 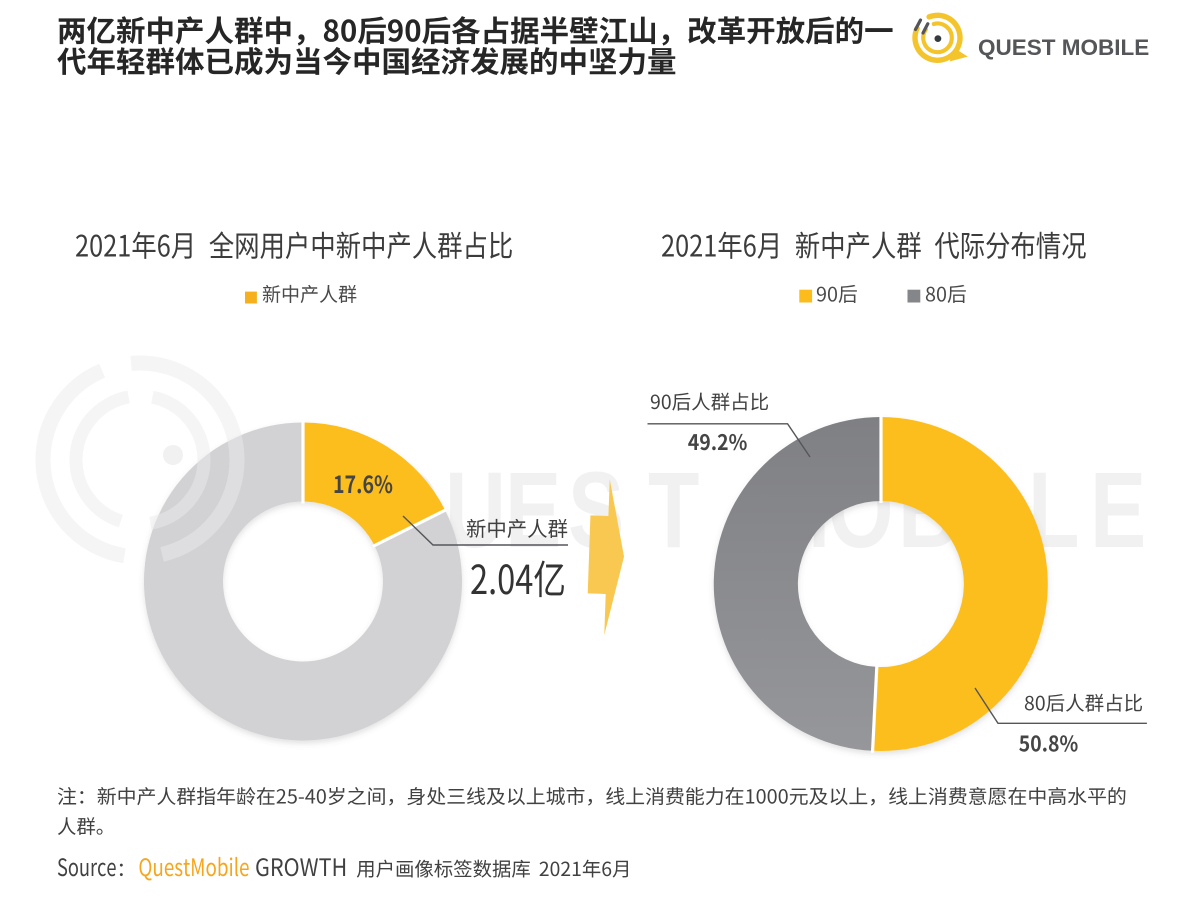 I want to click on svg-text: T, so click(x=673, y=510).